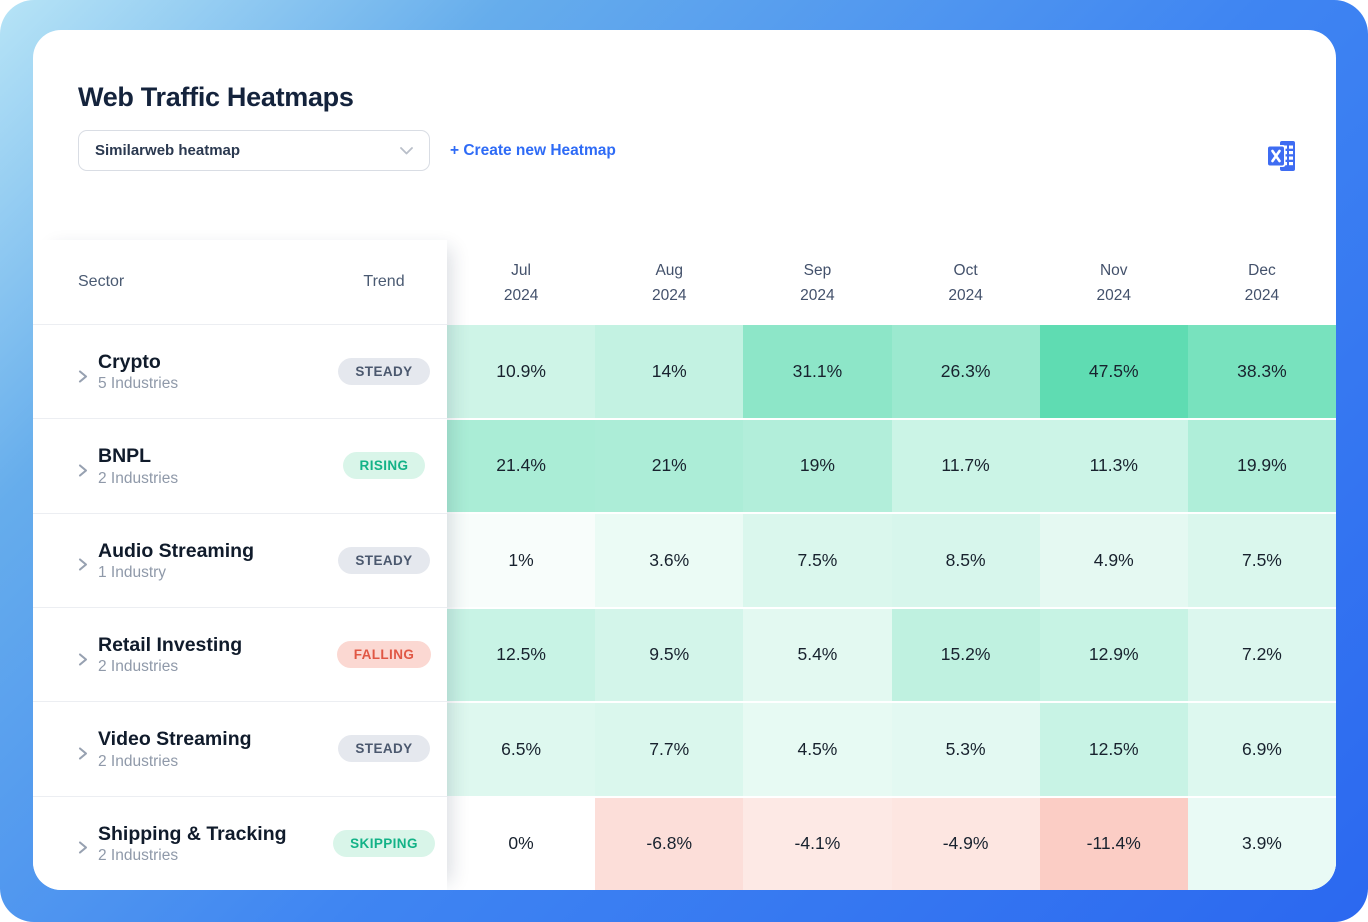 The image size is (1368, 922). Describe the element at coordinates (240, 282) in the screenshot. I see `table-header-left: Sector Trend` at that location.